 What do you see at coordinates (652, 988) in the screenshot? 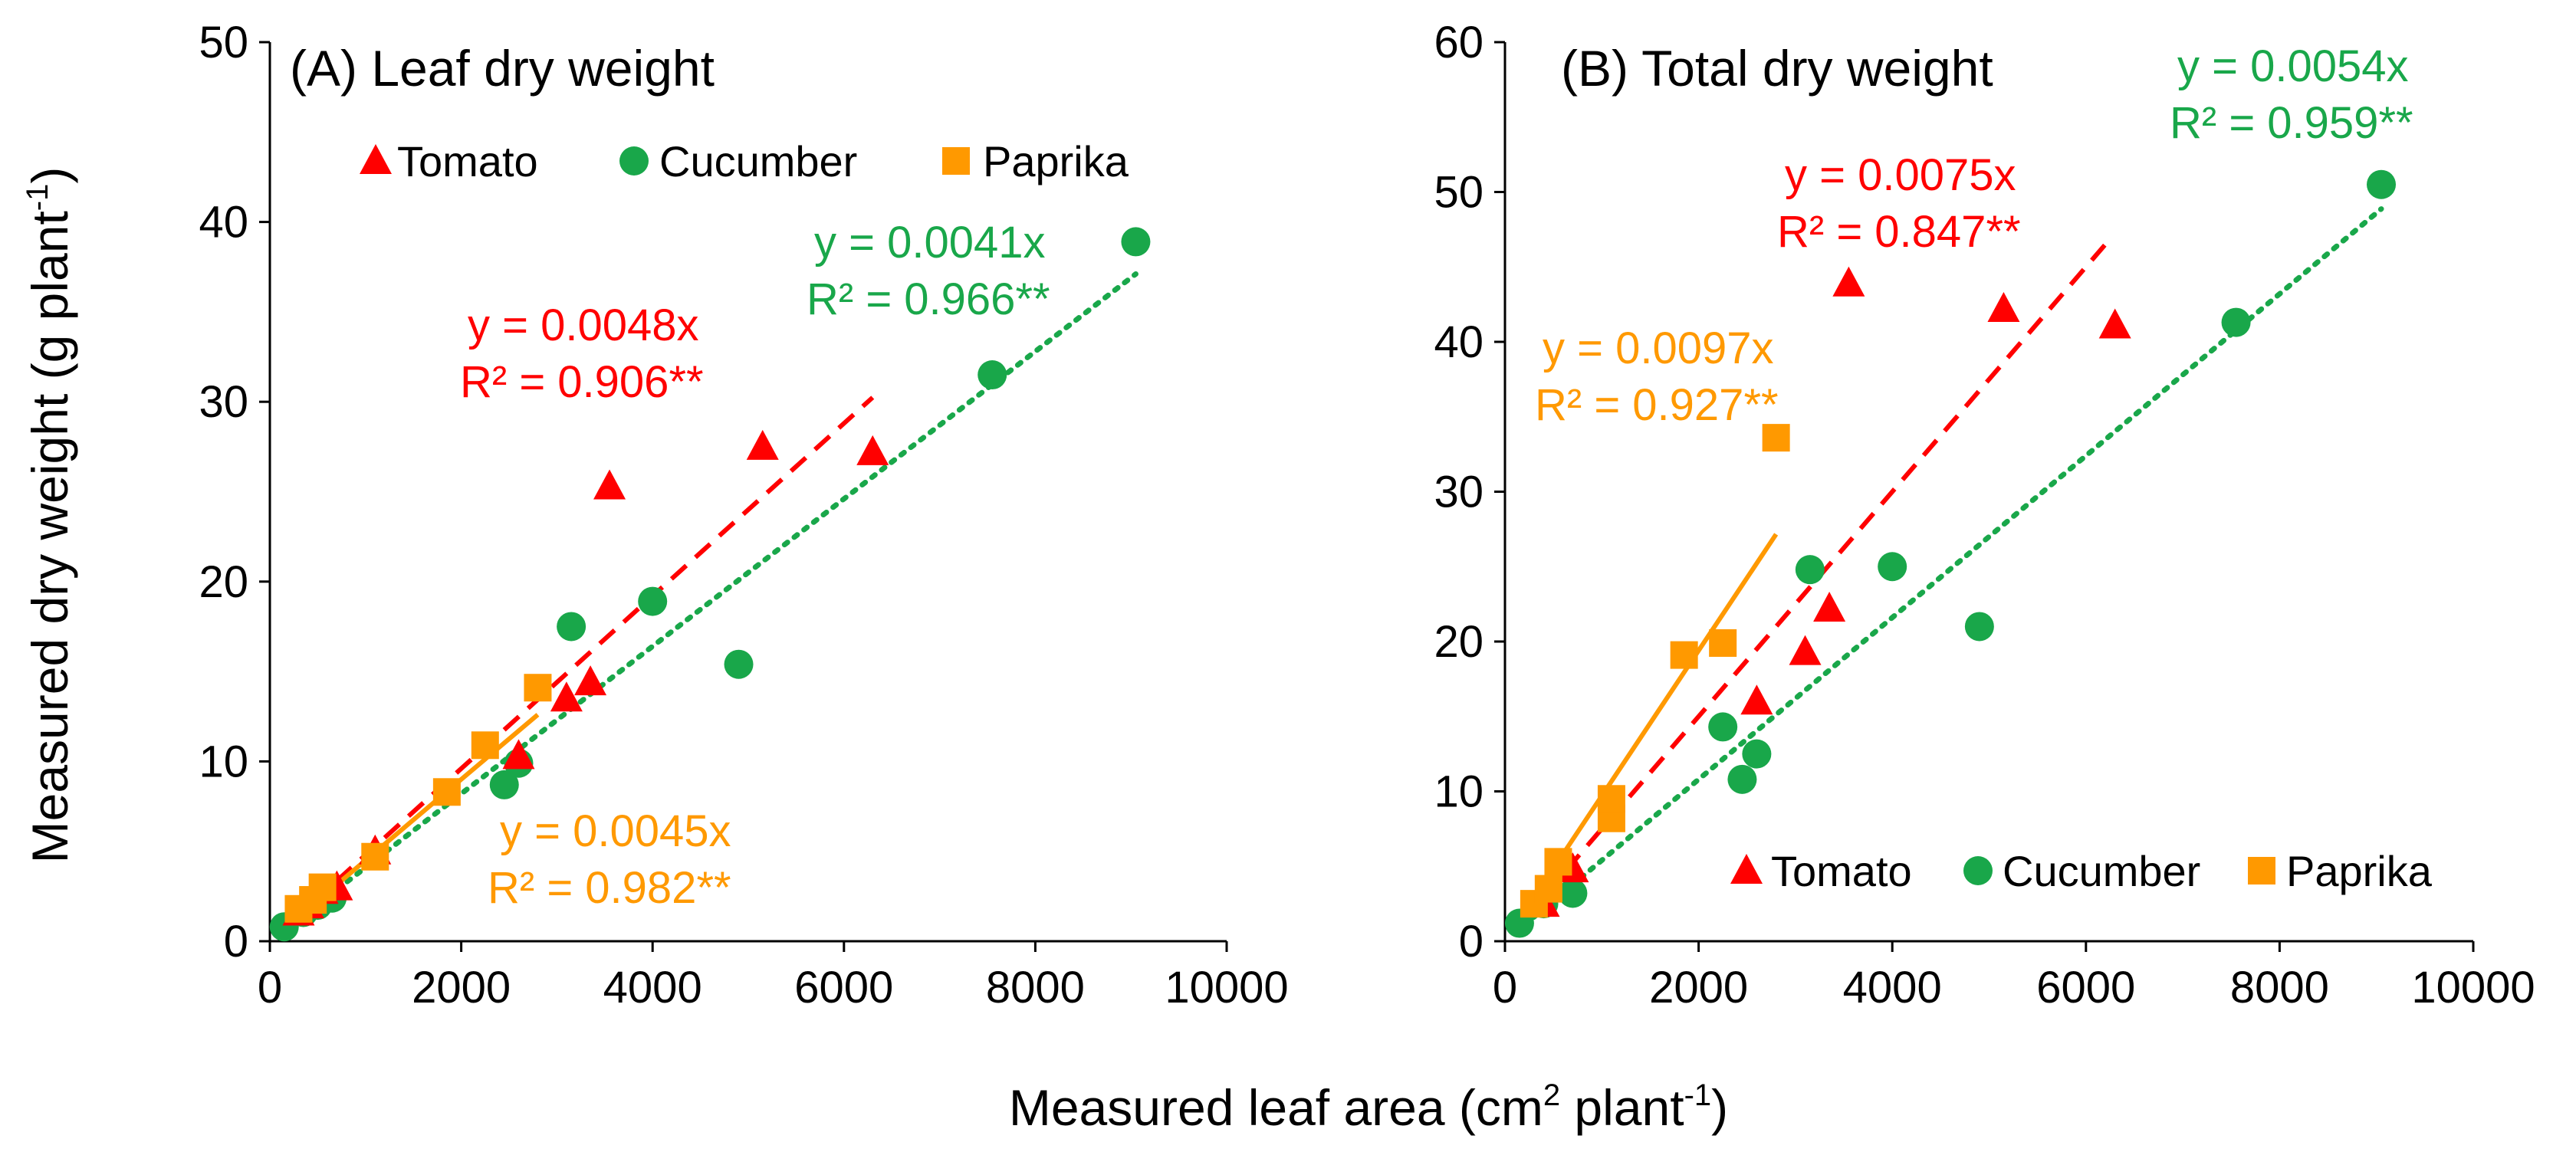
I see `x-tick-label-a: 4000` at bounding box center [652, 988].